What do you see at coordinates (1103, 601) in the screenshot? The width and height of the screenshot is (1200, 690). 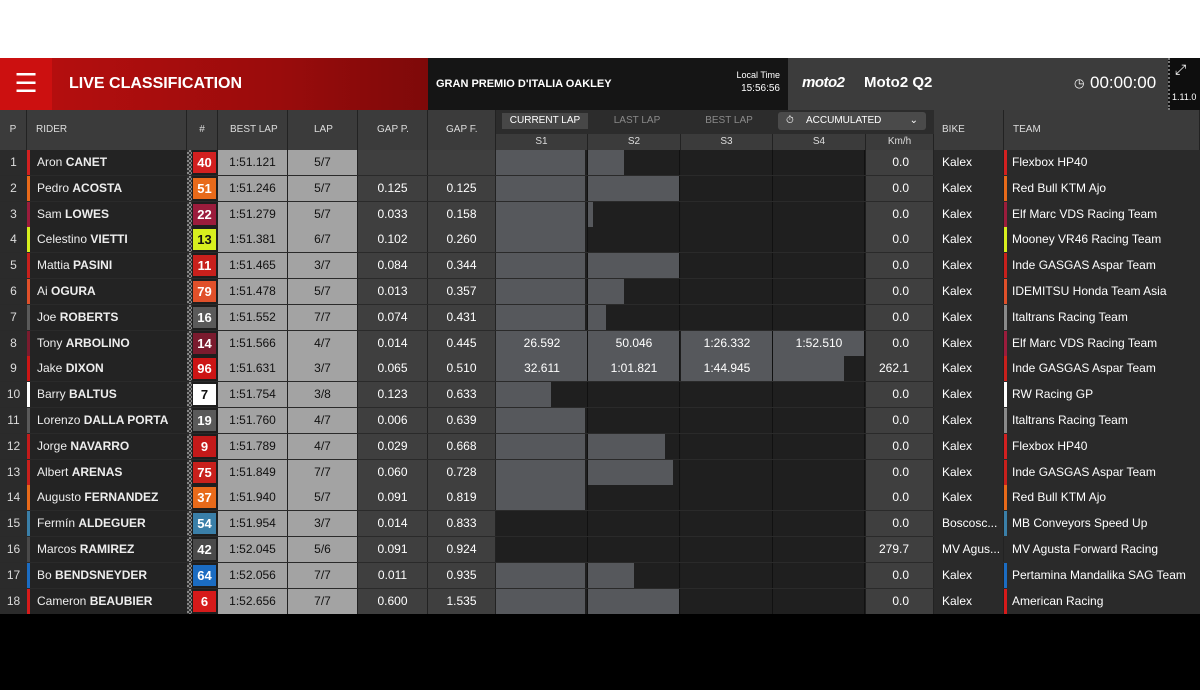 I see `team-name: American Racing` at bounding box center [1103, 601].